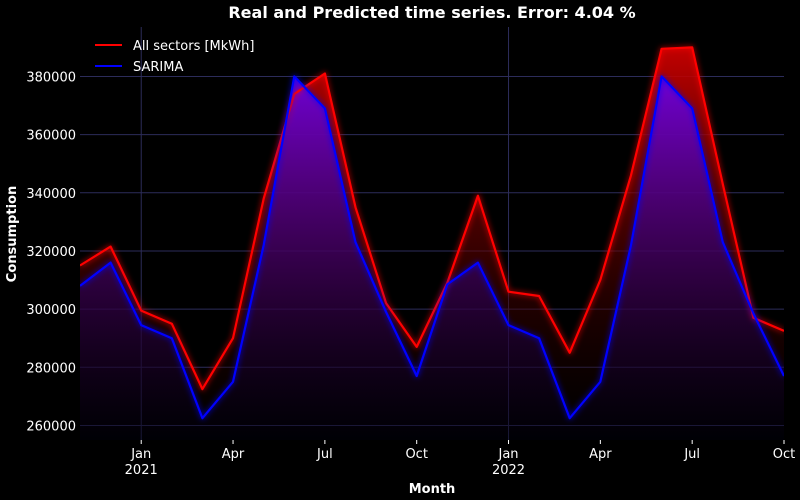  I want to click on x-tick-year-label: 2022, so click(508, 470).